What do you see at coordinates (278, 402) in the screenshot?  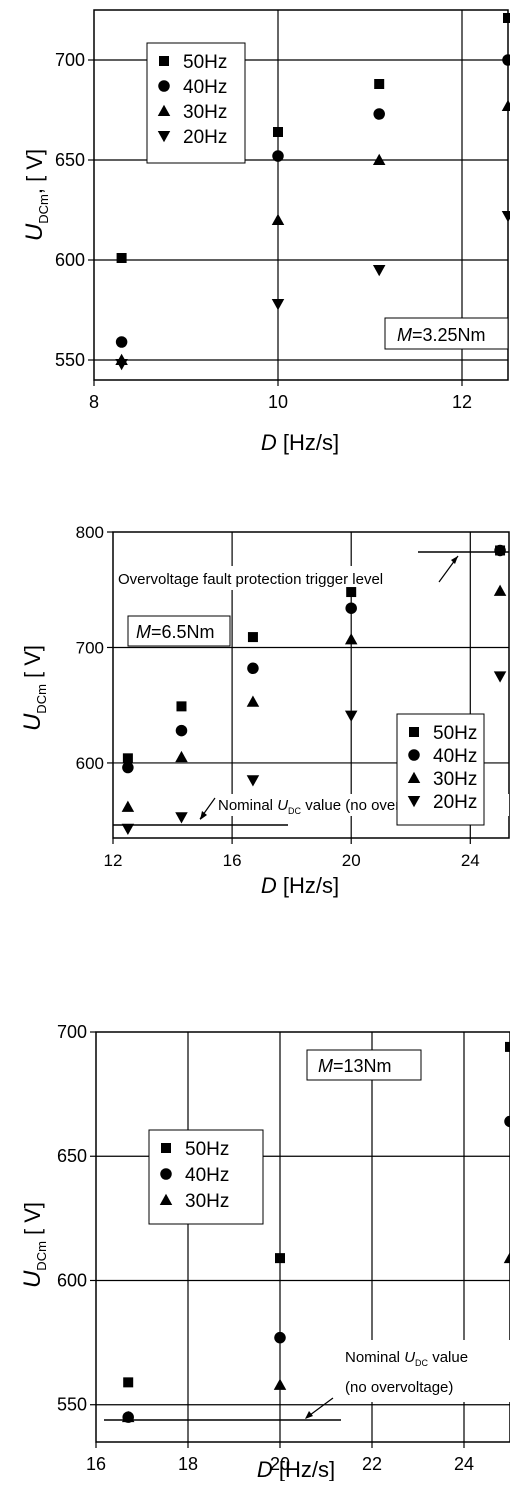 I see `x-tick-label: 10` at bounding box center [278, 402].